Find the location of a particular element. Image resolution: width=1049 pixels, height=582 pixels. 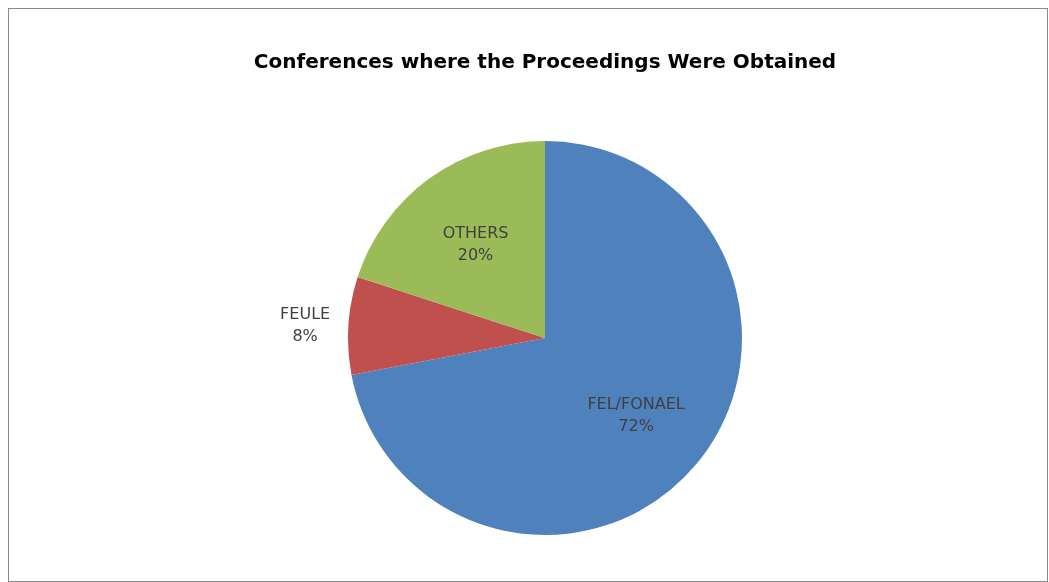

data-label: 20% is located at coordinates (475, 255).